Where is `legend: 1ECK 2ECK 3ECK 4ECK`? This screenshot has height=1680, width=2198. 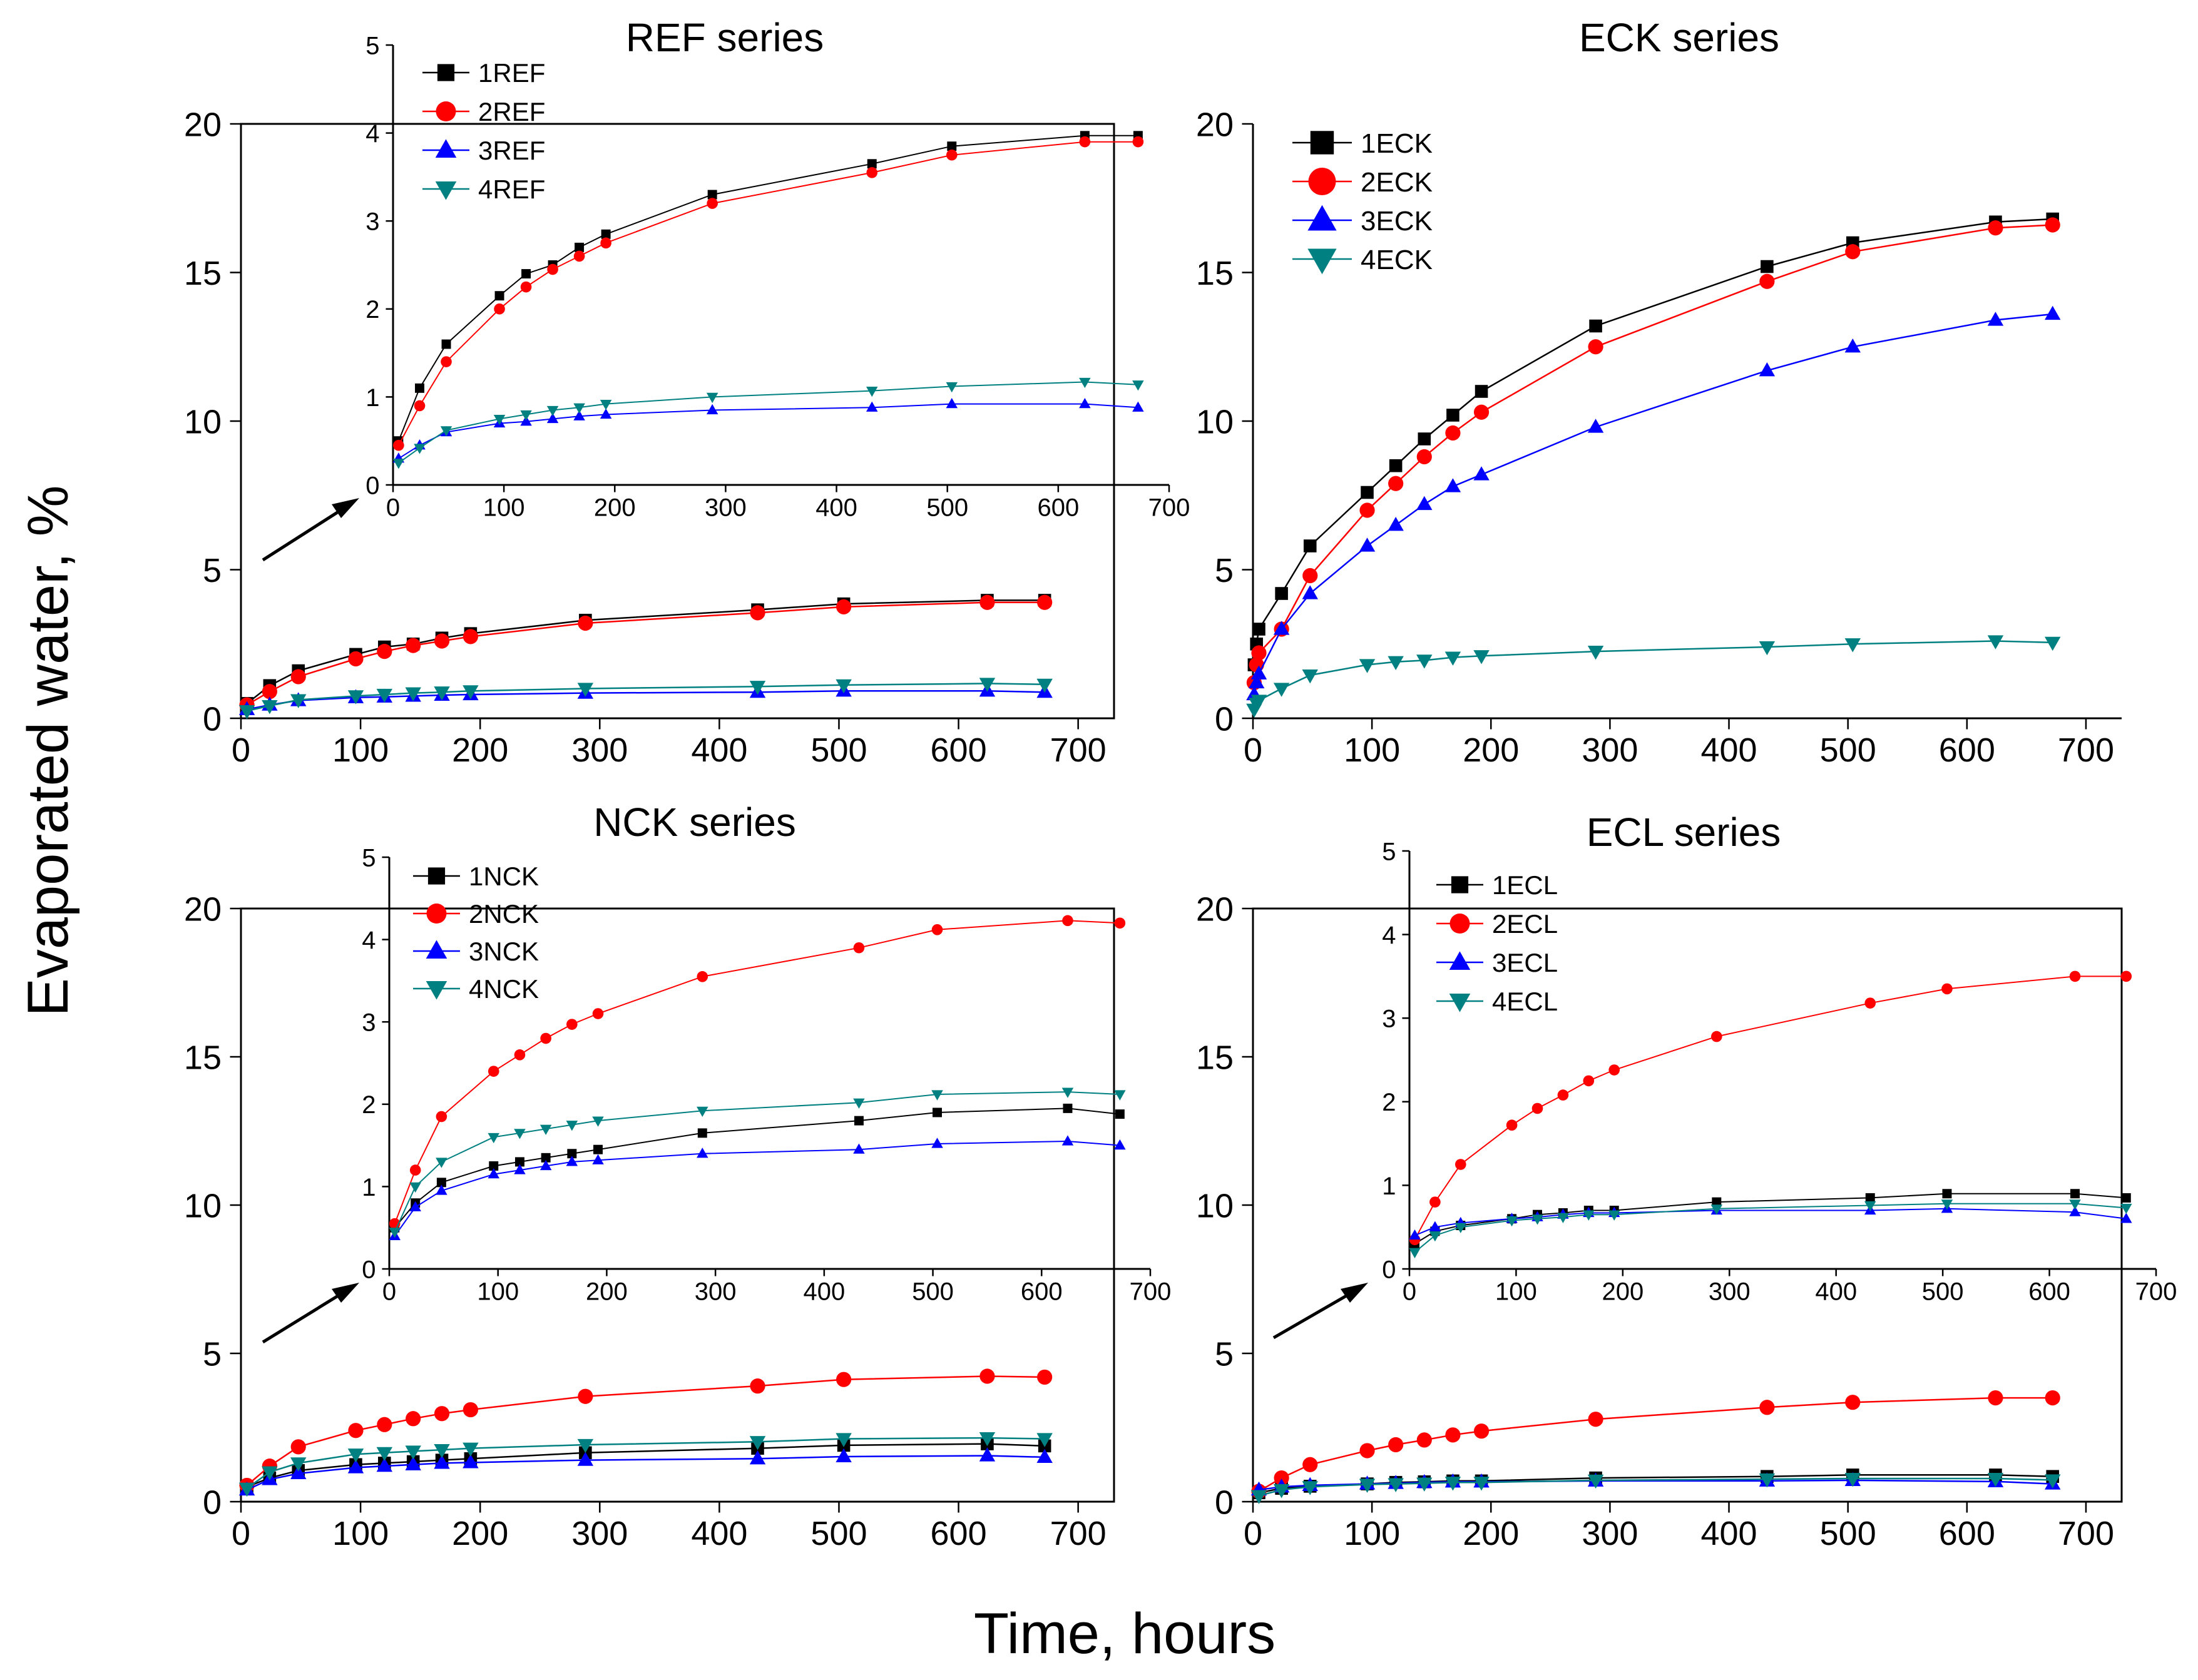 legend: 1ECK 2ECK 3ECK 4ECK is located at coordinates (1362, 202).